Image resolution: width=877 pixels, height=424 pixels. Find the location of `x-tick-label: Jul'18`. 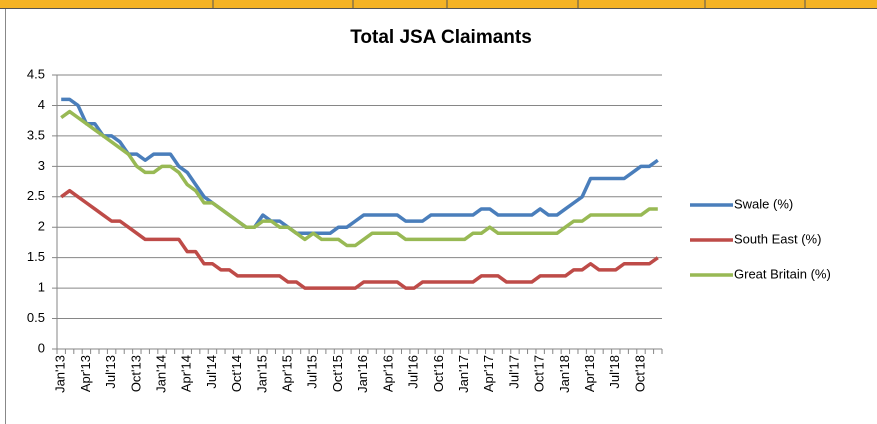

x-tick-label: Jul'18 is located at coordinates (614, 372).